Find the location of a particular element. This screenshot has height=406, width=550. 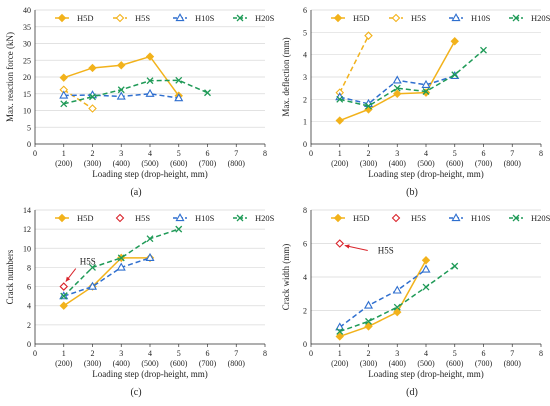

legend-label: H5S is located at coordinates (418, 218).